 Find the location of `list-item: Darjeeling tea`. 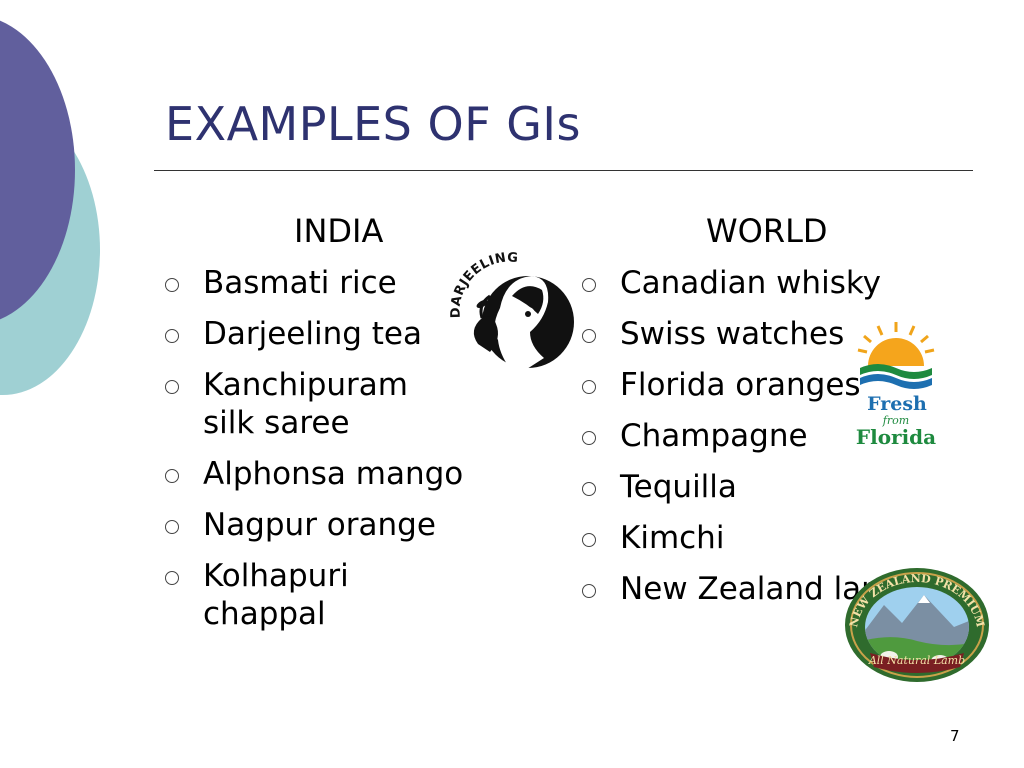

list-item: Darjeeling tea is located at coordinates (315, 334).